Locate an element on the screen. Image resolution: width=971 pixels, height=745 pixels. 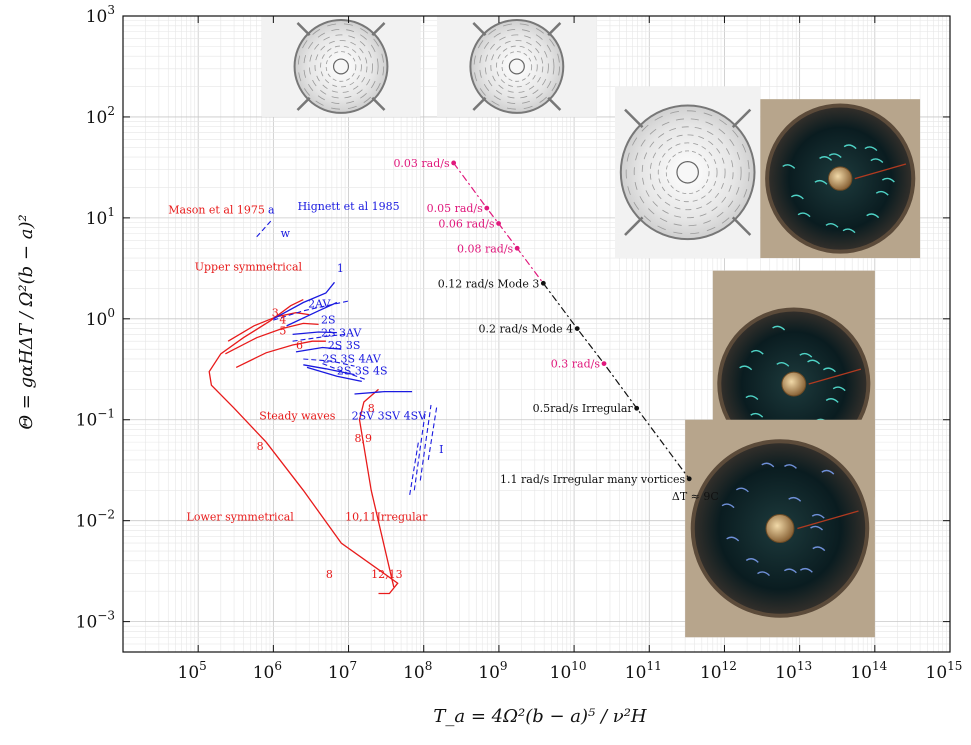
x-tick-label: 10⁵ is located at coordinates (192, 671).